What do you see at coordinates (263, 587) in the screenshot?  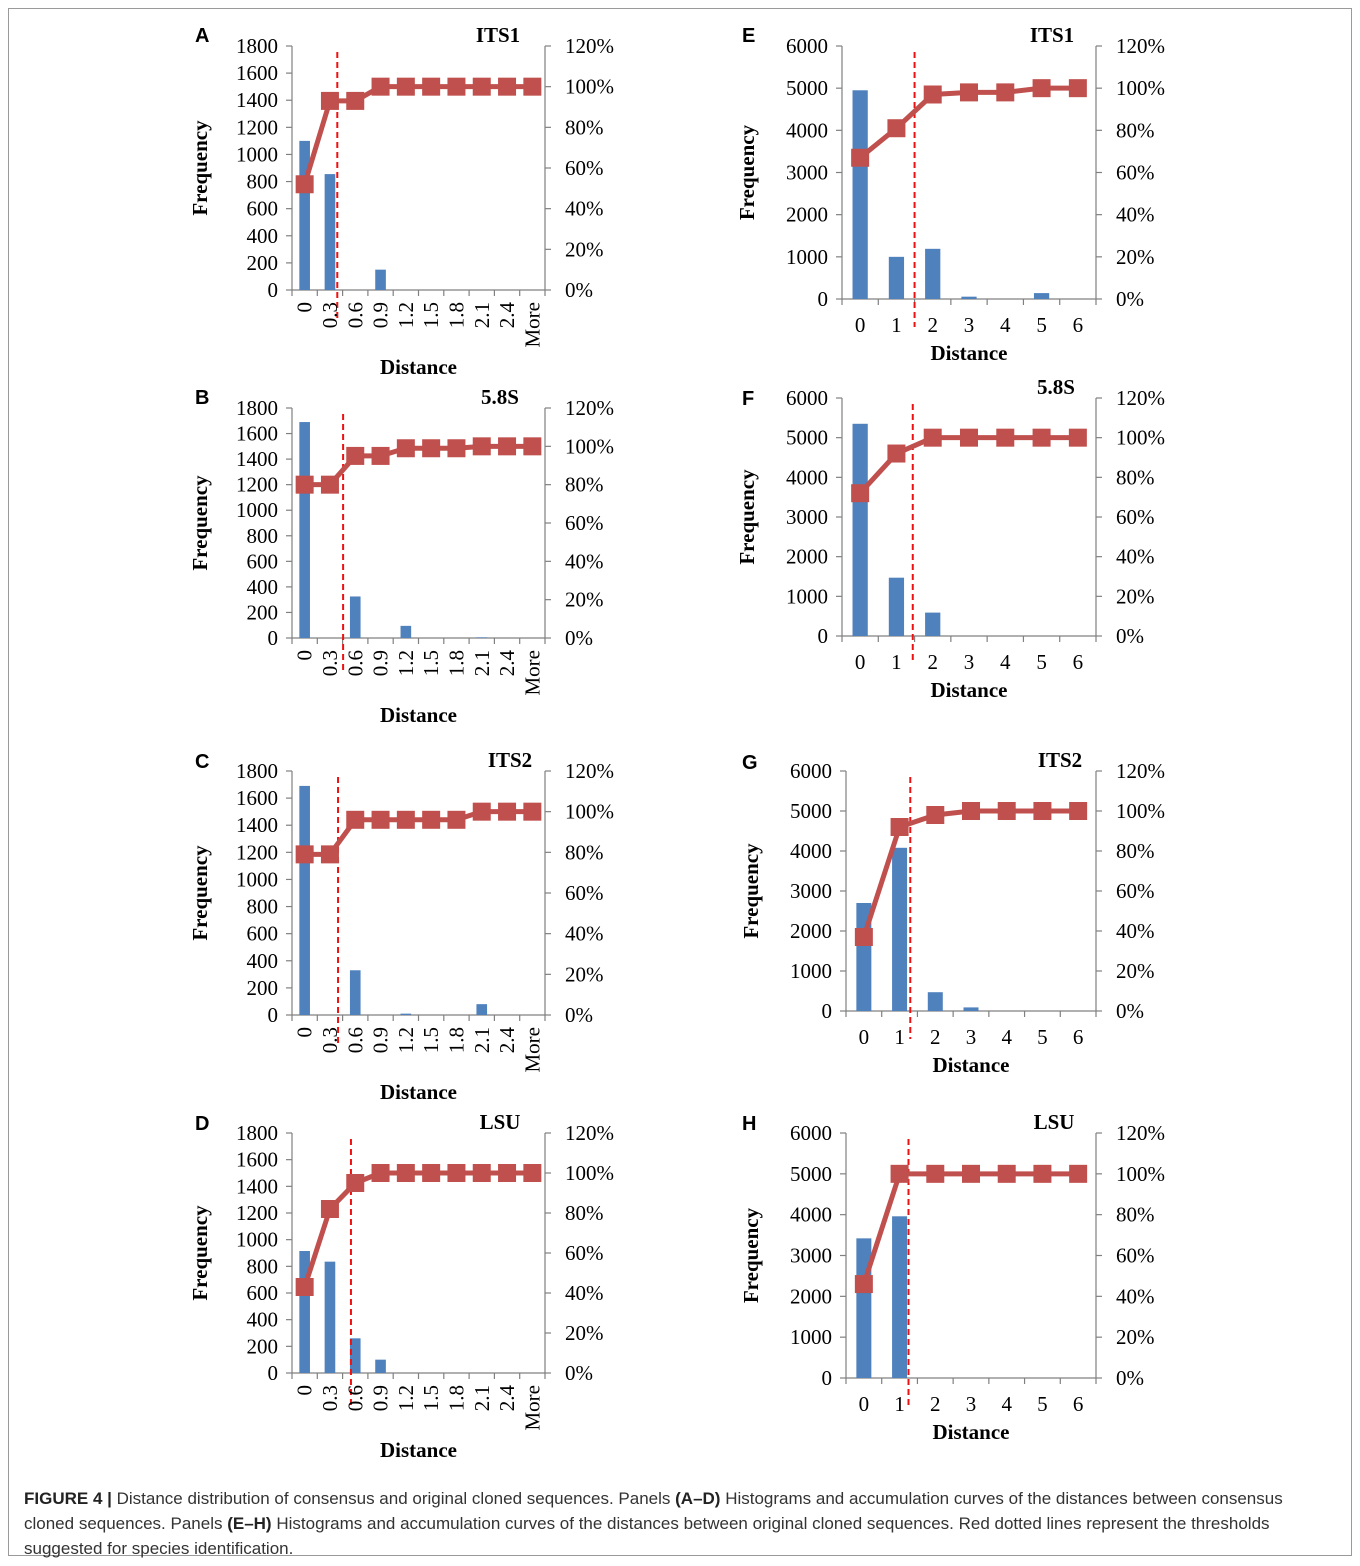 I see `y-tick-label: 400` at bounding box center [263, 587].